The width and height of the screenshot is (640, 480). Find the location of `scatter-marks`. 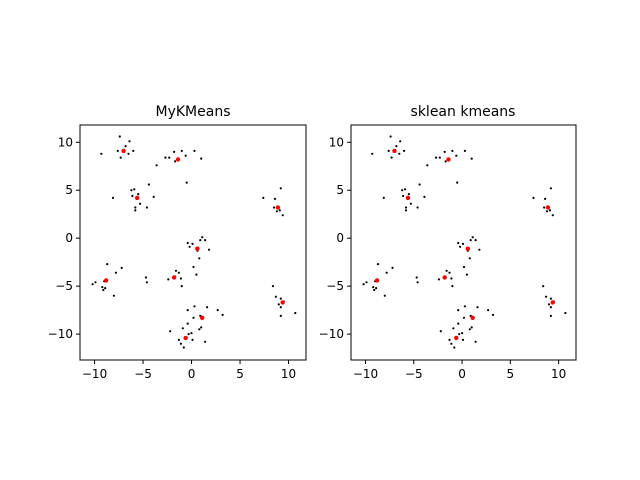

scatter-marks is located at coordinates (194, 242).